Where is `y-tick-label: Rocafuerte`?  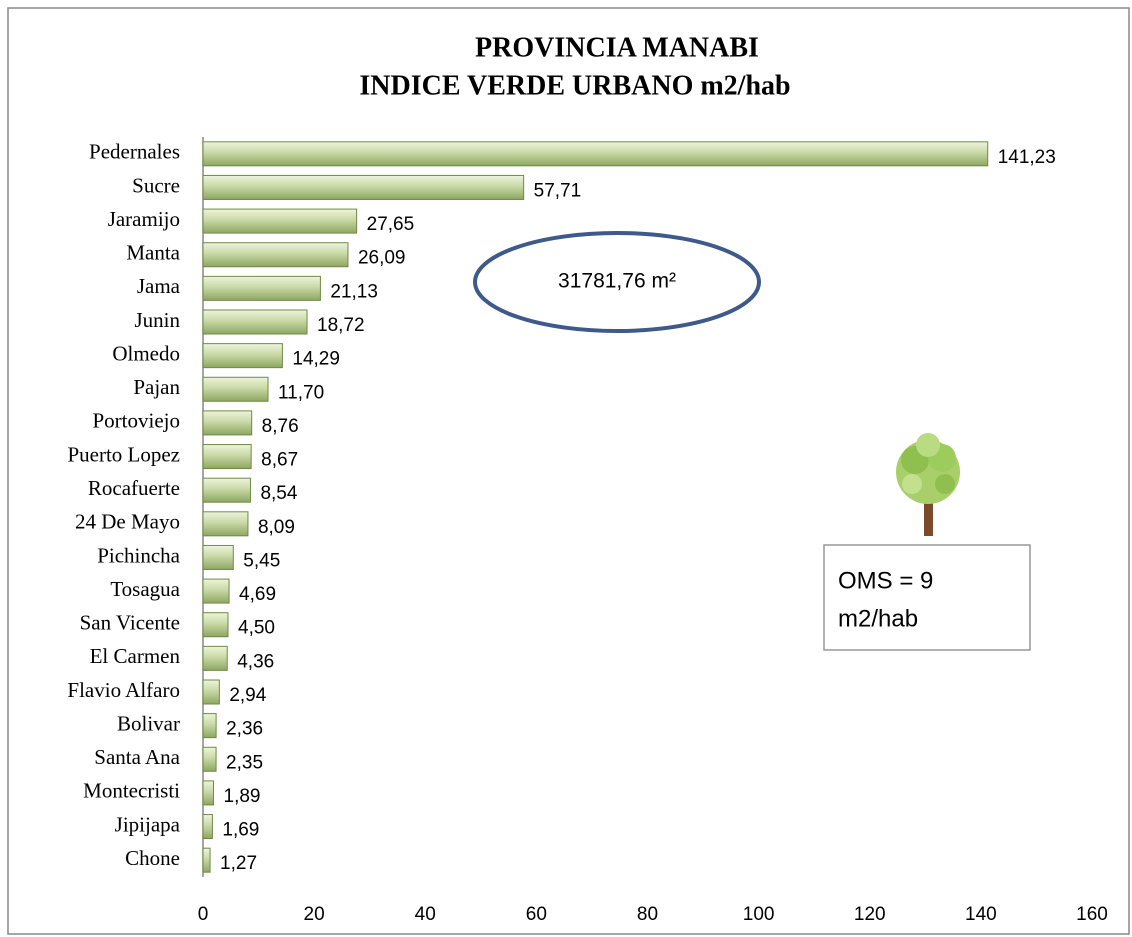 y-tick-label: Rocafuerte is located at coordinates (134, 488).